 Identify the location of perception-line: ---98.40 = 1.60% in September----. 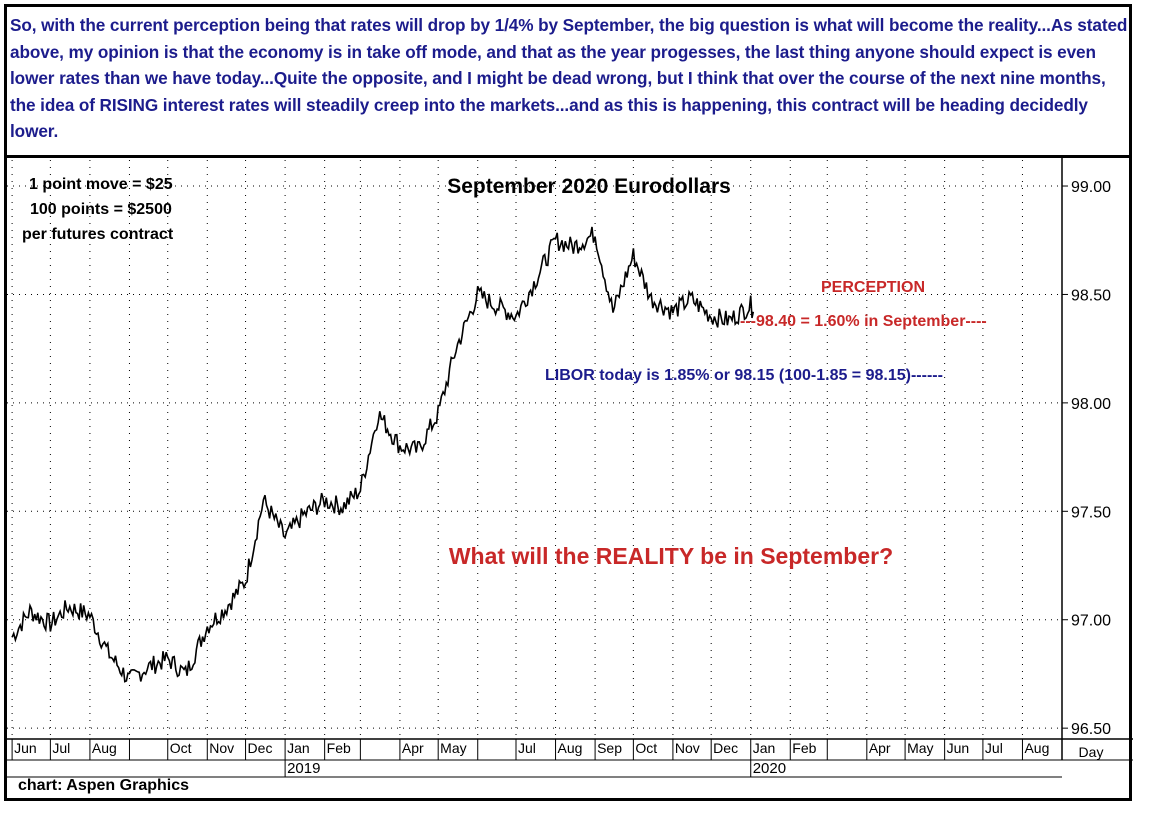
(863, 321).